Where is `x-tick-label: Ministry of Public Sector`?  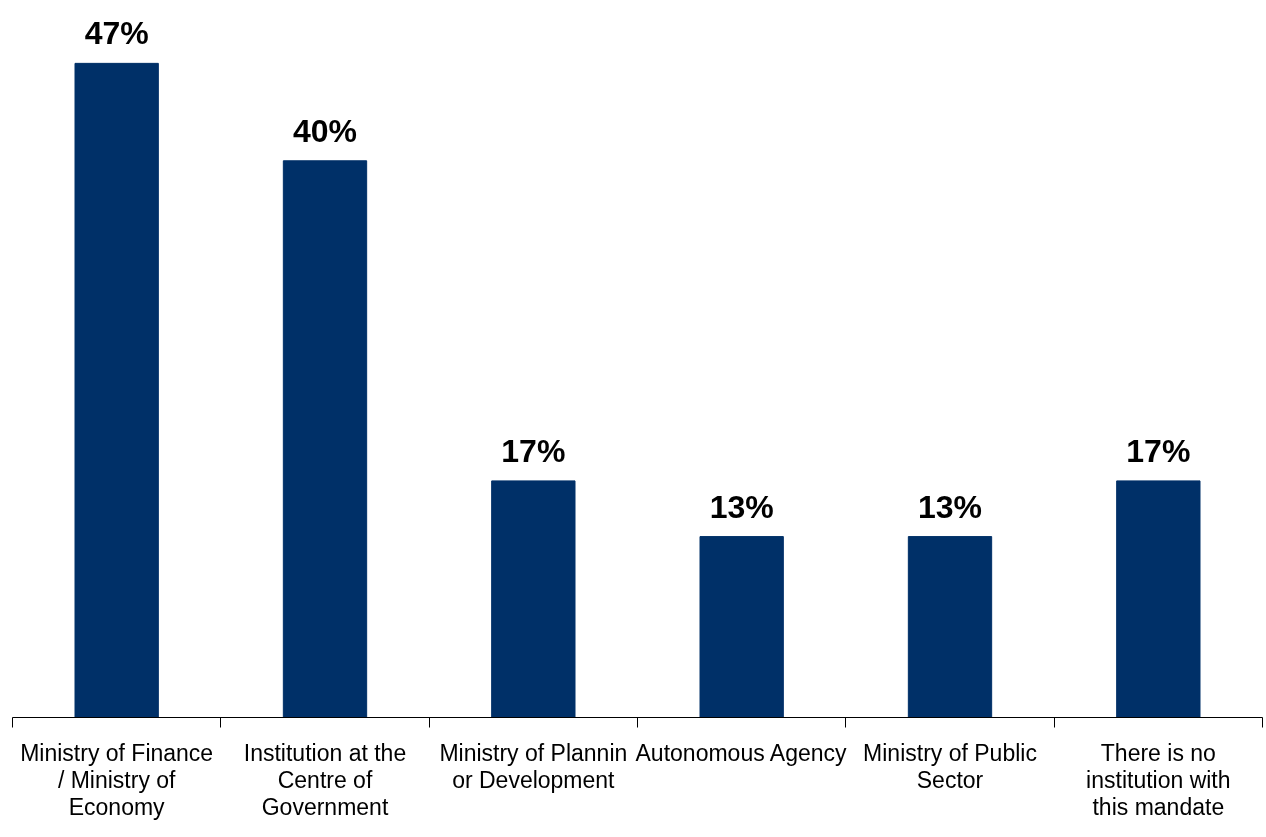
x-tick-label: Ministry of Public Sector is located at coordinates (950, 766).